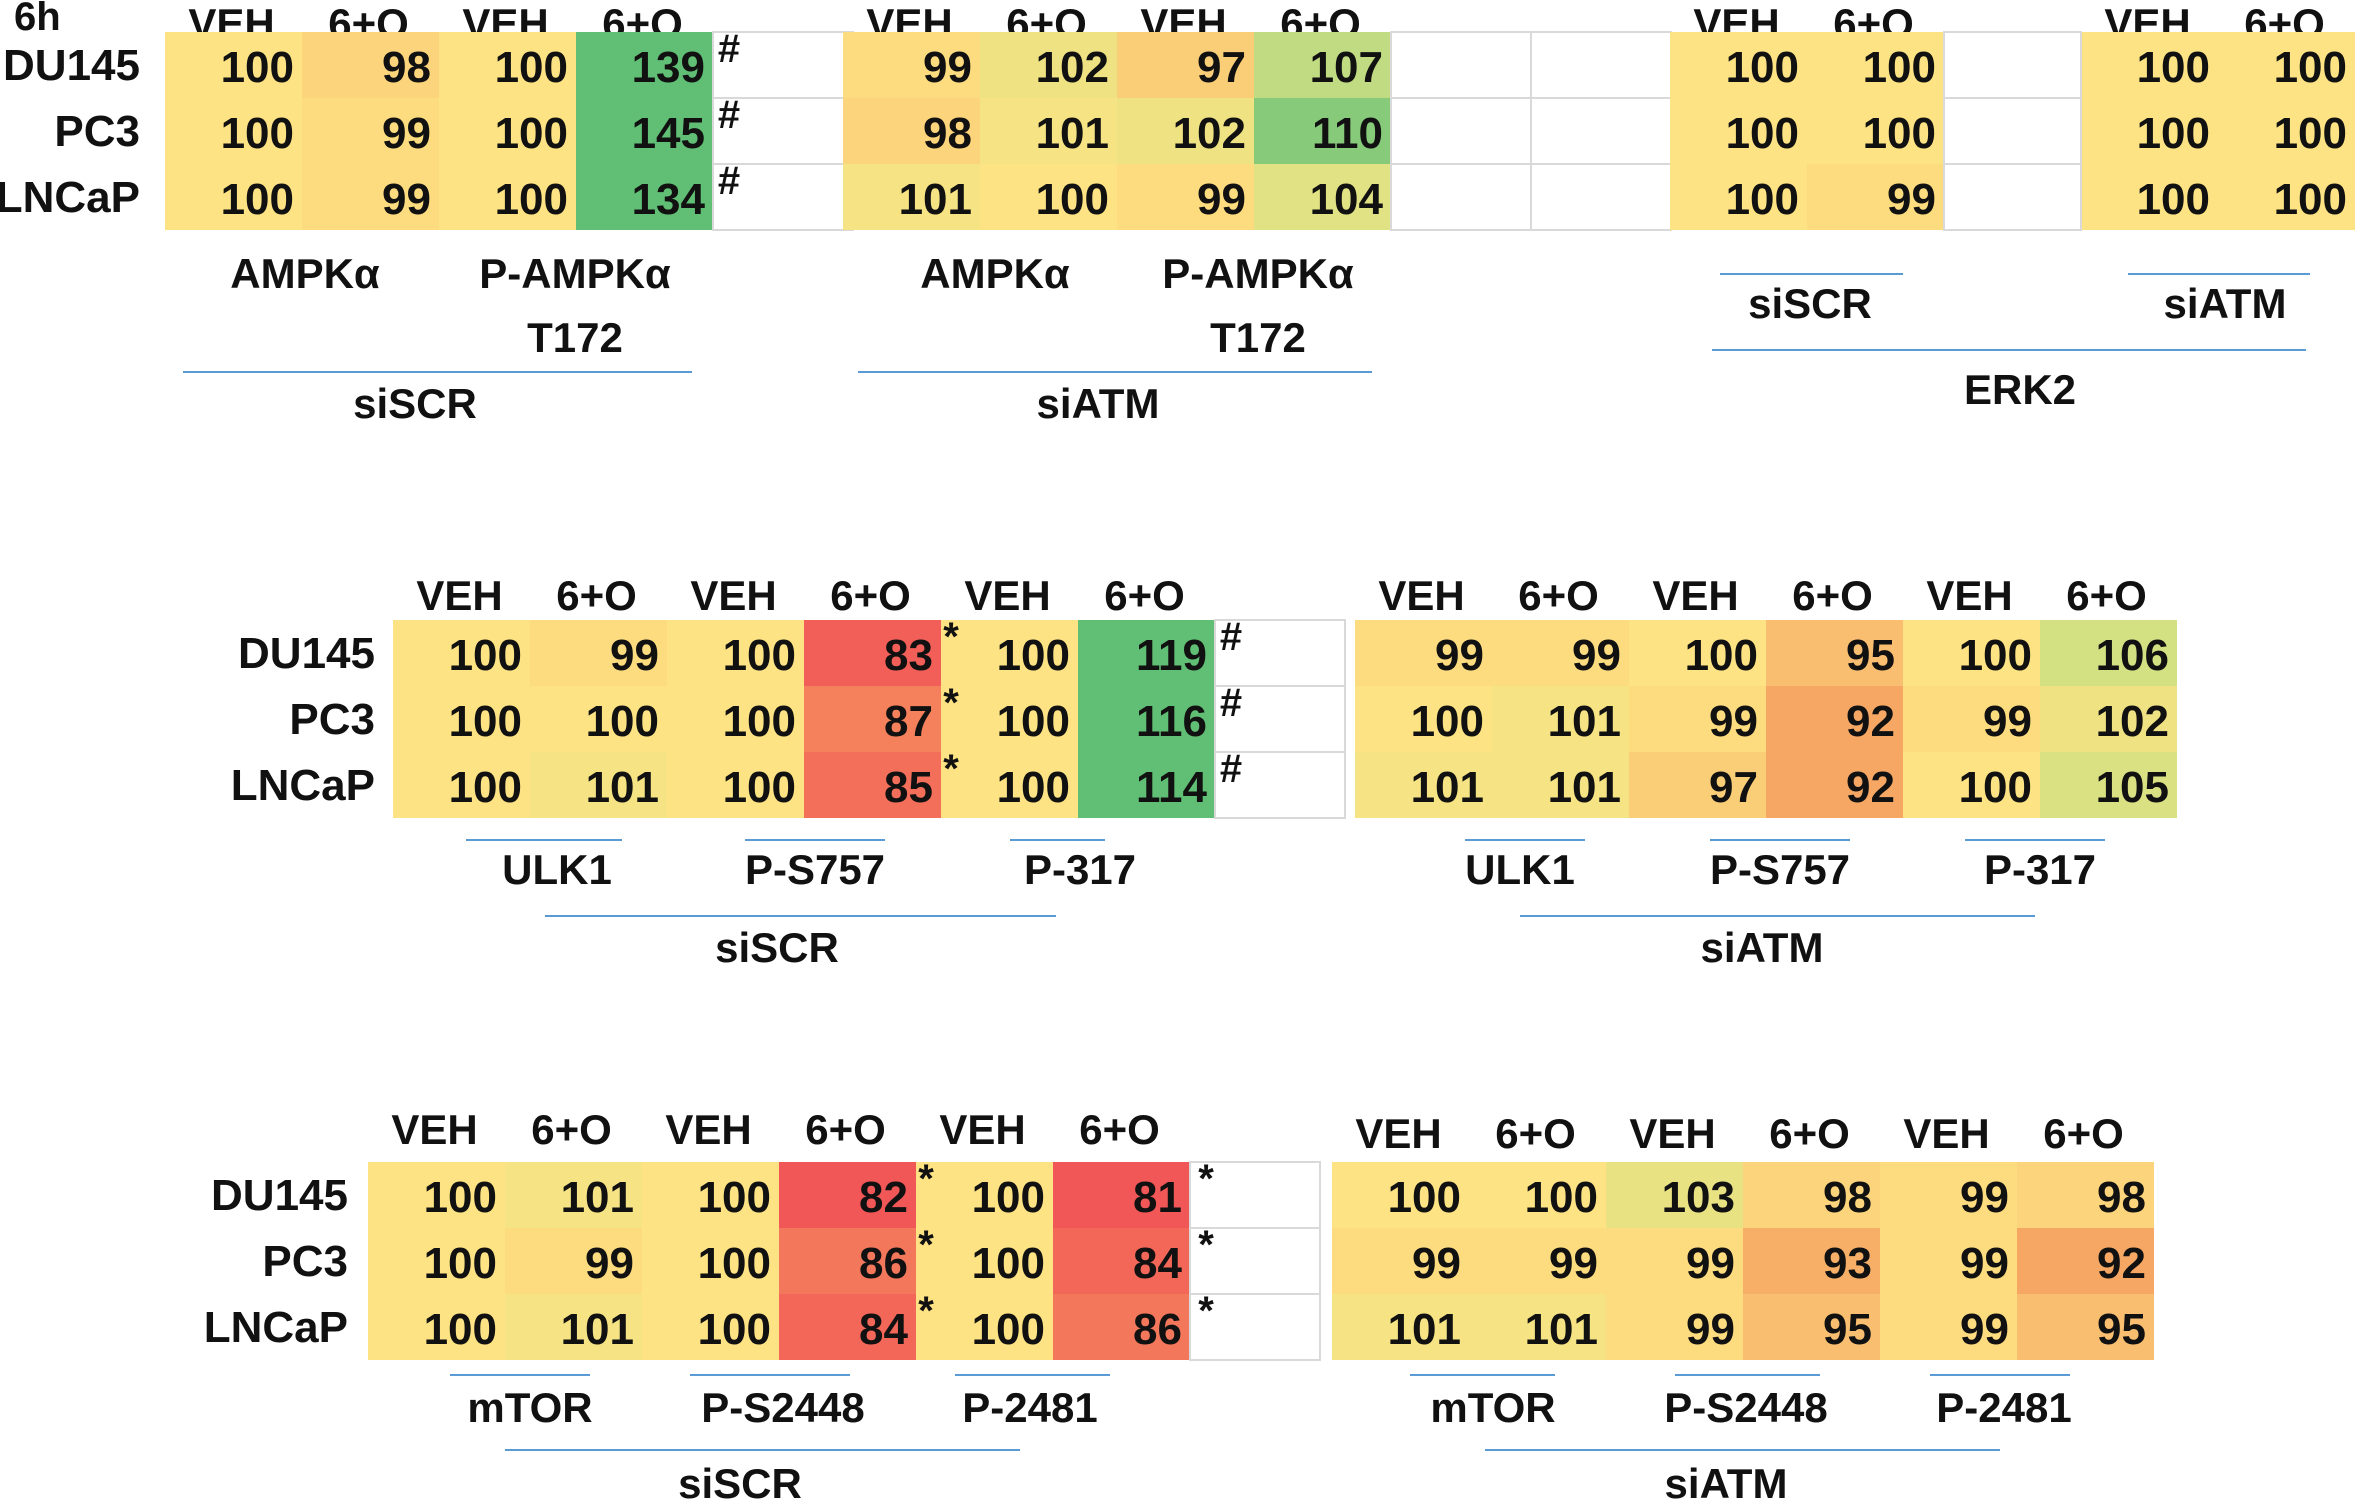 This screenshot has width=2362, height=1502. What do you see at coordinates (1157, 1263) in the screenshot?
I see `cell-value: 84` at bounding box center [1157, 1263].